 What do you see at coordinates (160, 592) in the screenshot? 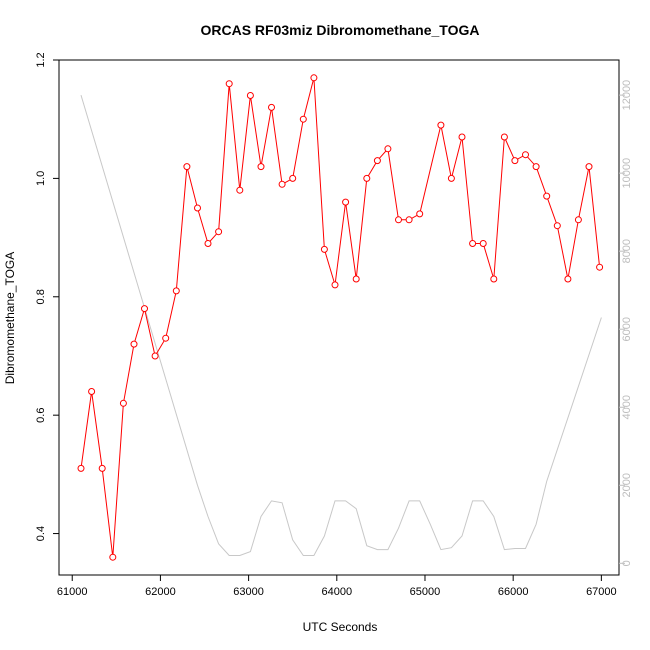
I see `x-tick-label: 62000` at bounding box center [160, 592].